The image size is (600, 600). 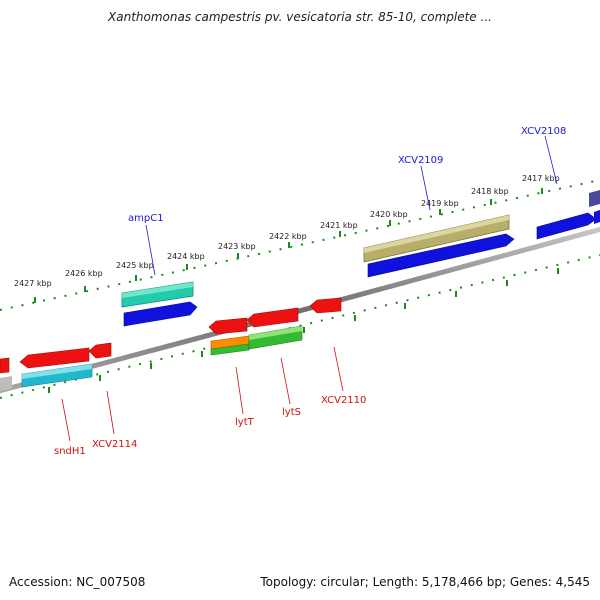 I want to click on gene-label-lytT: lytT, so click(x=245, y=422).